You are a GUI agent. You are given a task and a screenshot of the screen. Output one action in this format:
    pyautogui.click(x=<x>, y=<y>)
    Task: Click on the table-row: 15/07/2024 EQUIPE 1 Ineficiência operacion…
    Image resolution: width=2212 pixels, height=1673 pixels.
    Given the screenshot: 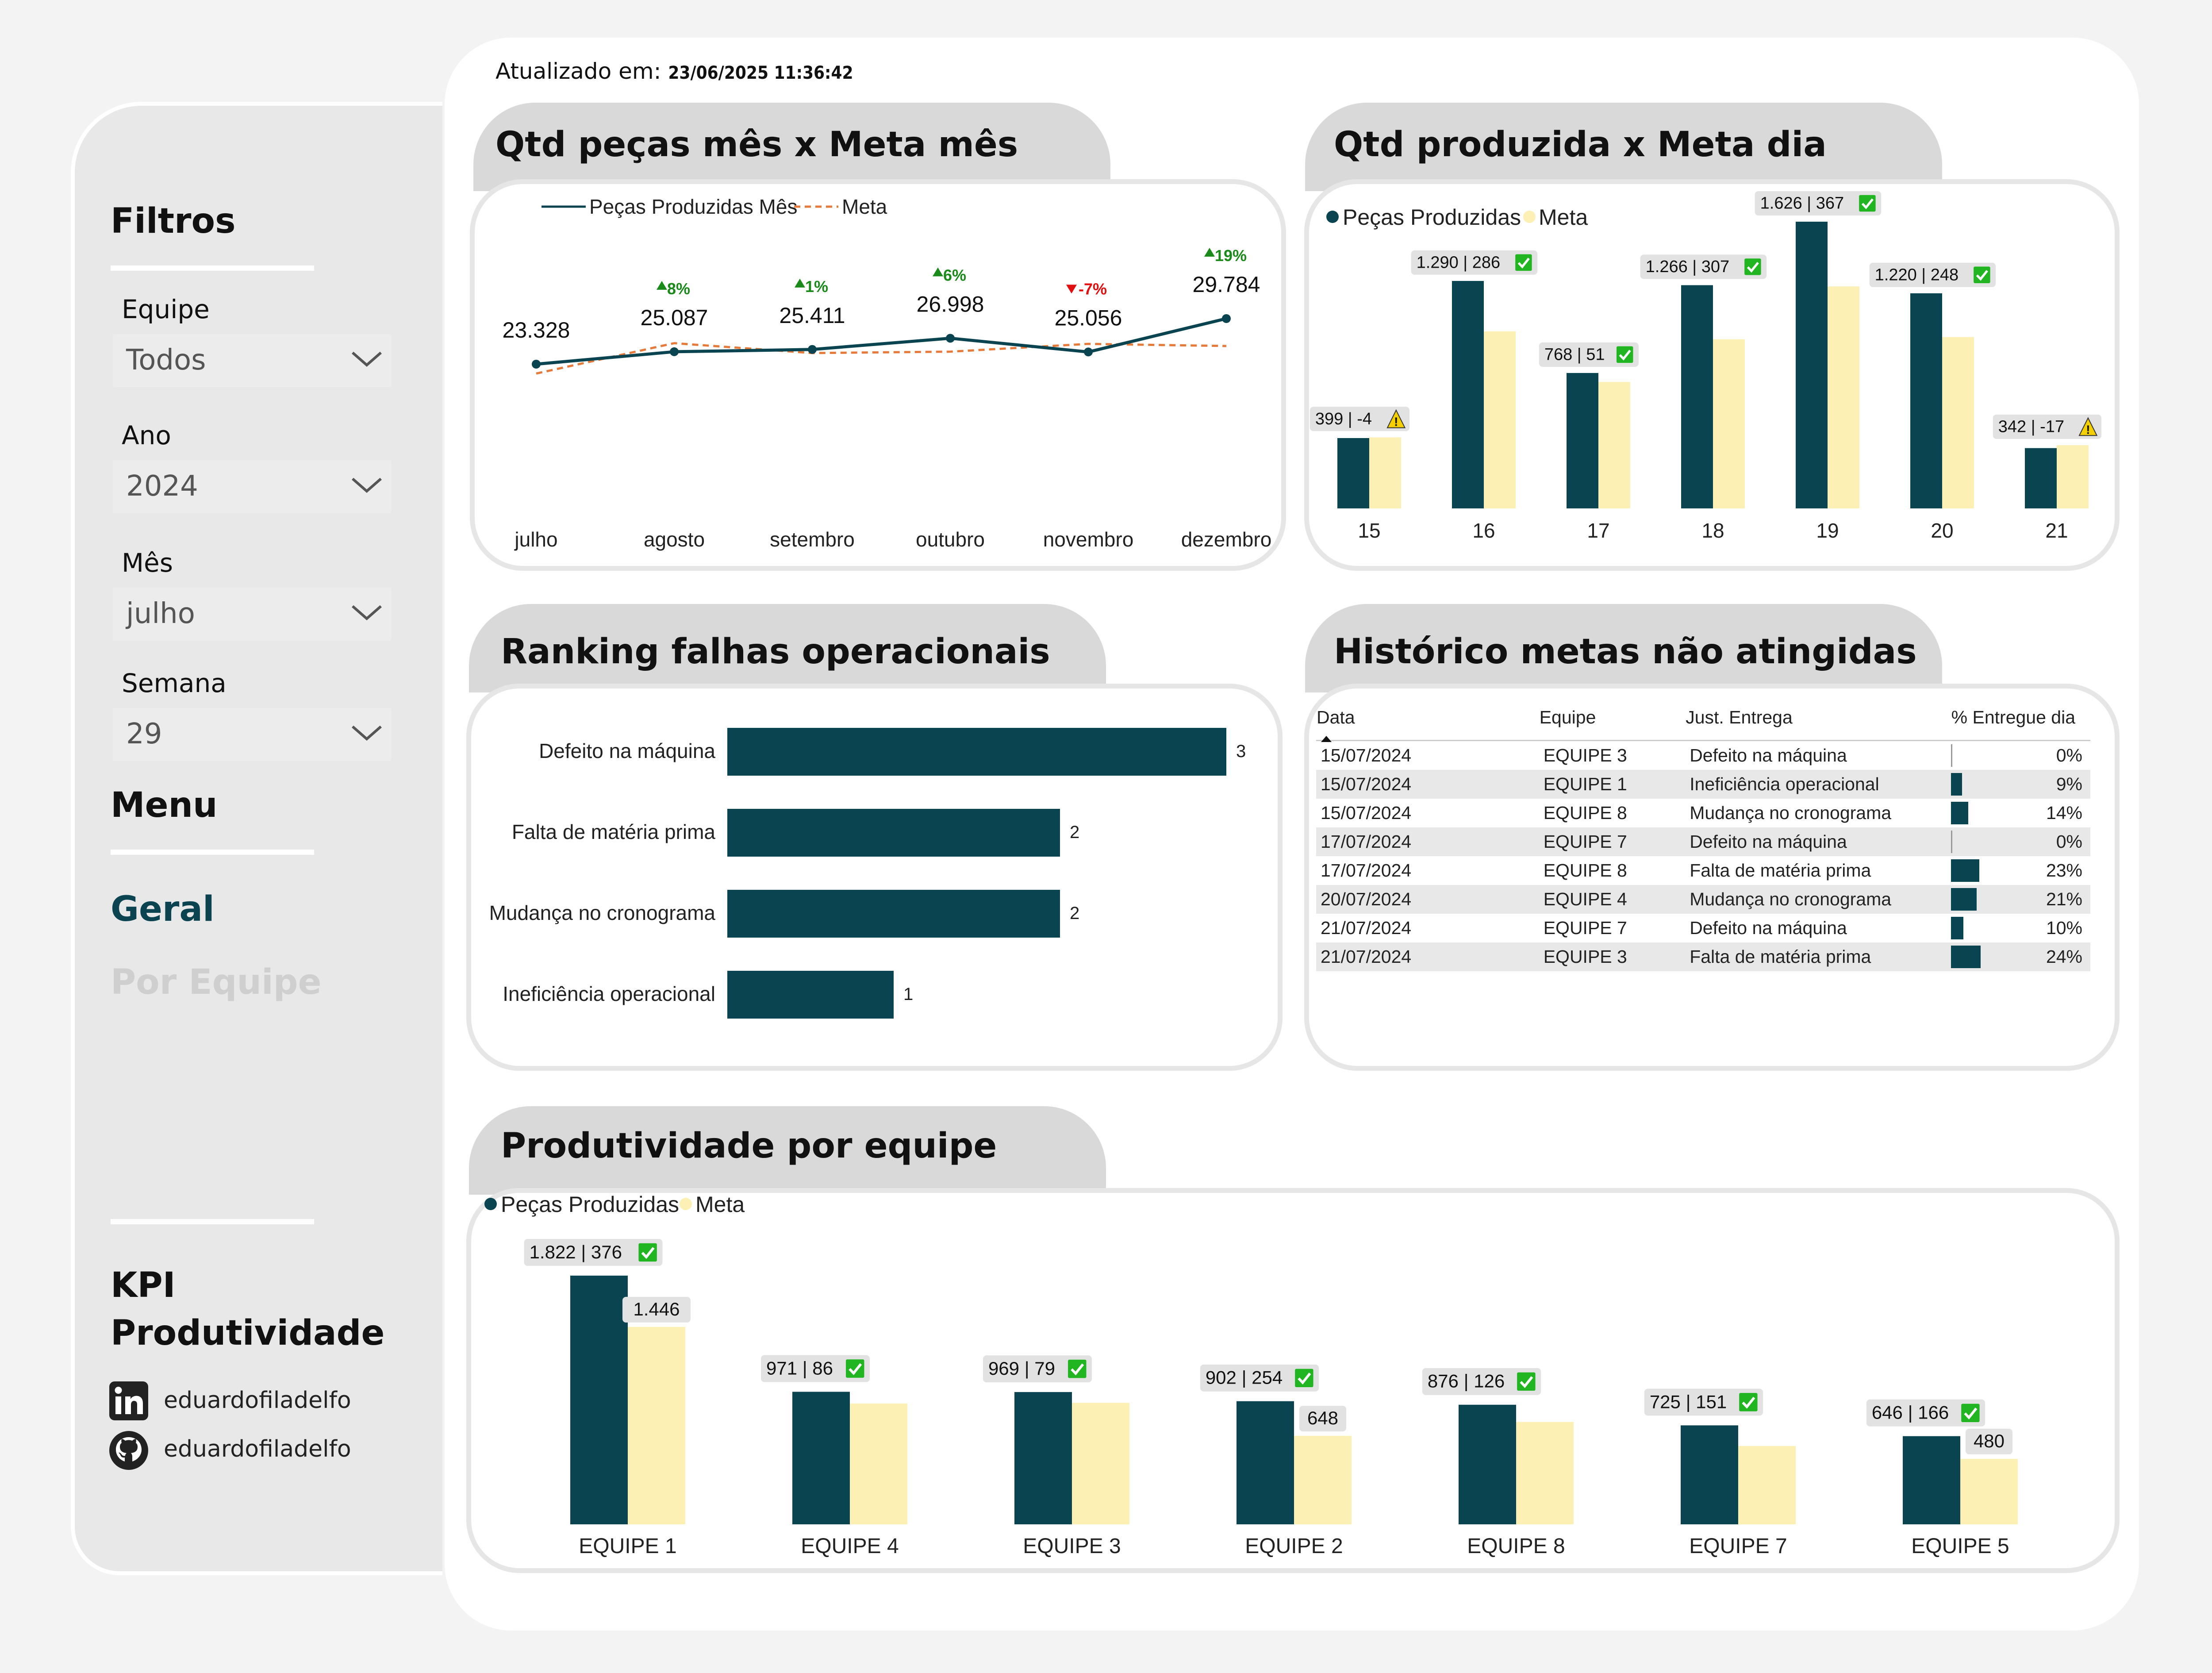 What is the action you would take?
    pyautogui.click(x=1703, y=784)
    